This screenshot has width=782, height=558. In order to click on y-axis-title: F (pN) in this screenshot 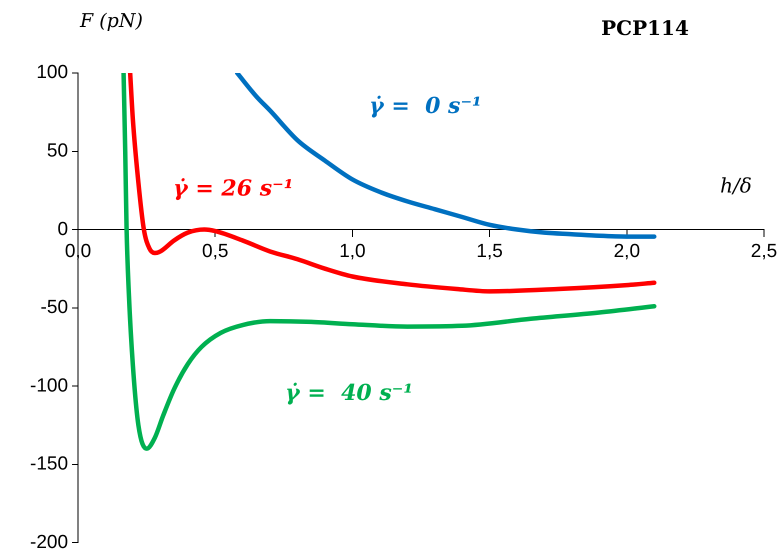, I will do `click(111, 21)`.